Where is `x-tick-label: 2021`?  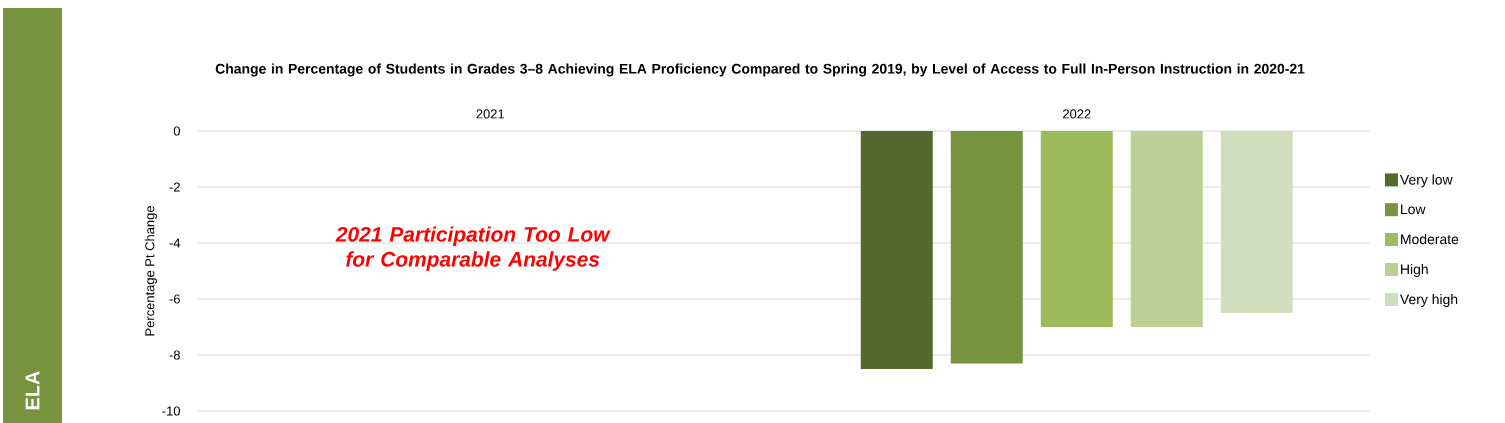 x-tick-label: 2021 is located at coordinates (490, 114).